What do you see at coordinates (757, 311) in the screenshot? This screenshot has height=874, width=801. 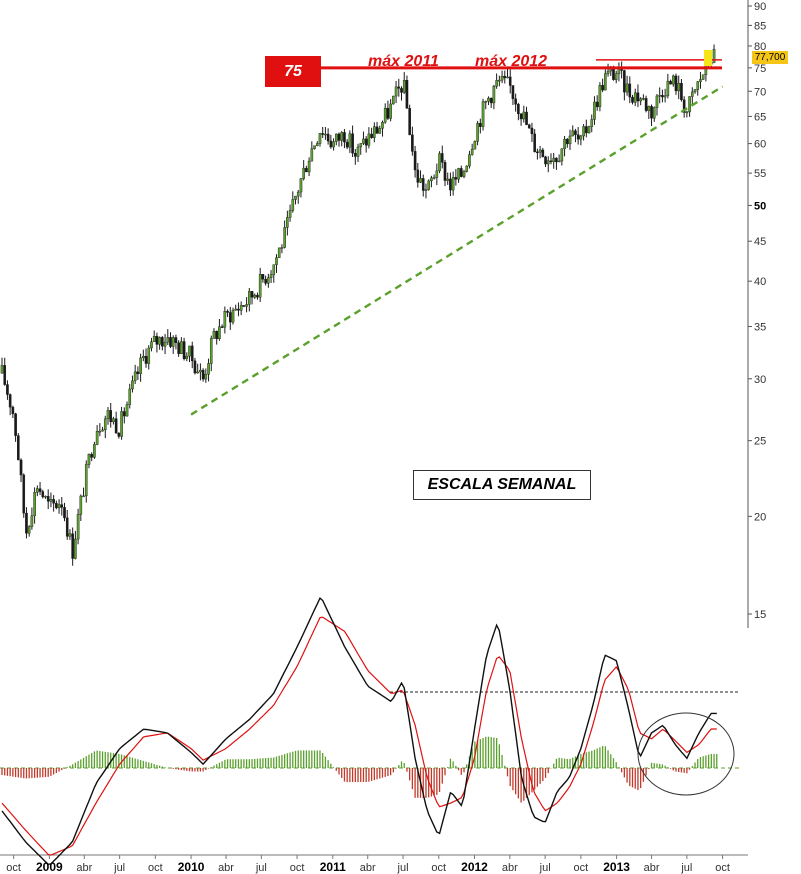 I see `price-tick-labels: 15 20 25 30 35 40 45 50 55 60 65 70 75 80 85 90` at bounding box center [757, 311].